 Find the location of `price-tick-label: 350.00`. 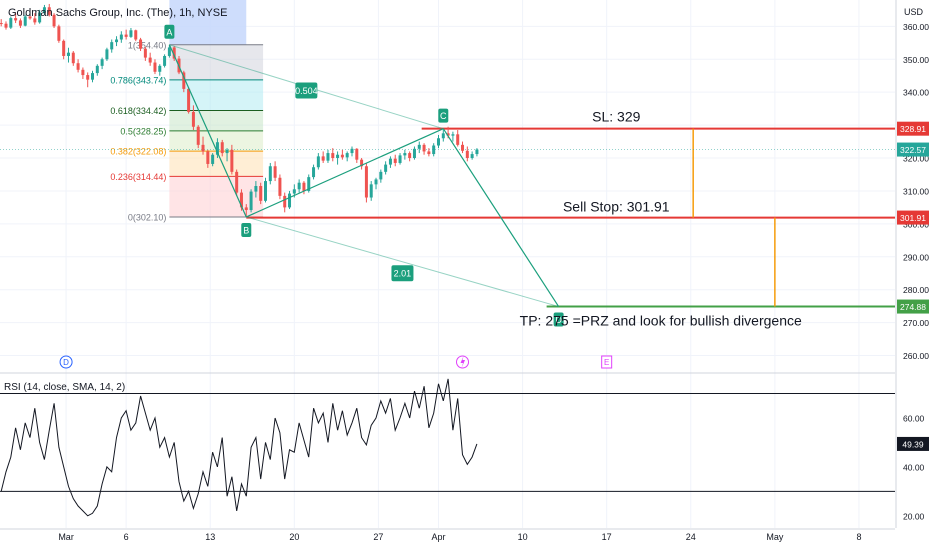

price-tick-label: 350.00 is located at coordinates (916, 60).